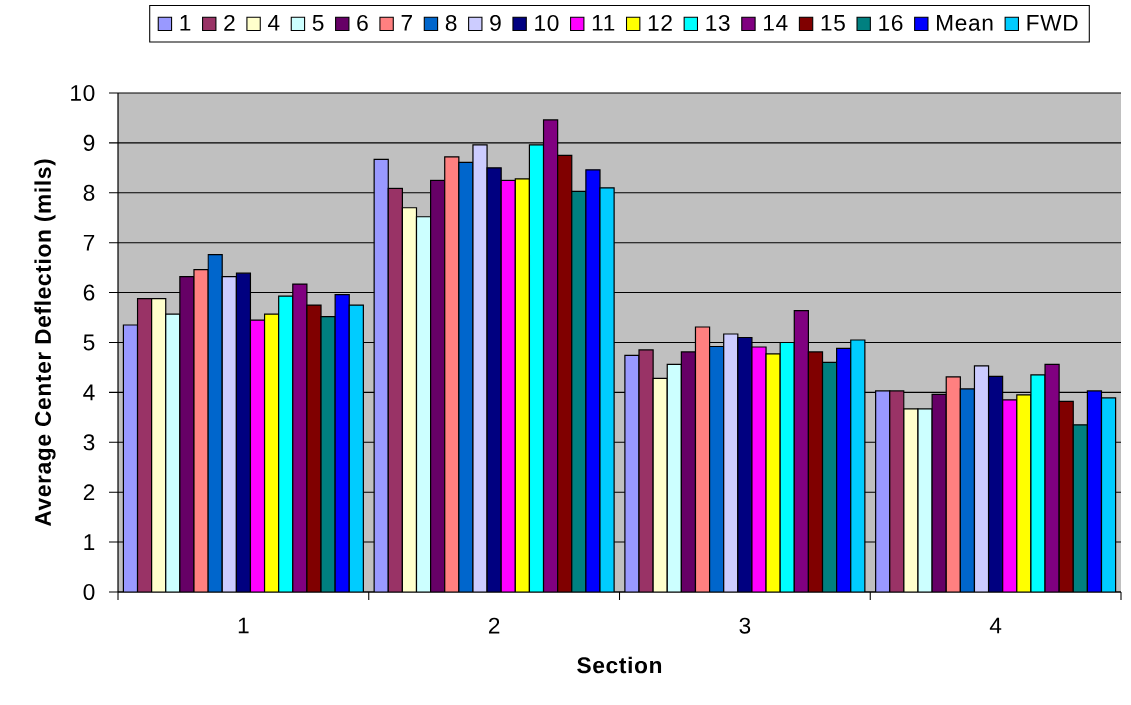  Describe the element at coordinates (89, 142) in the screenshot. I see `y-tick-label: 9` at that location.